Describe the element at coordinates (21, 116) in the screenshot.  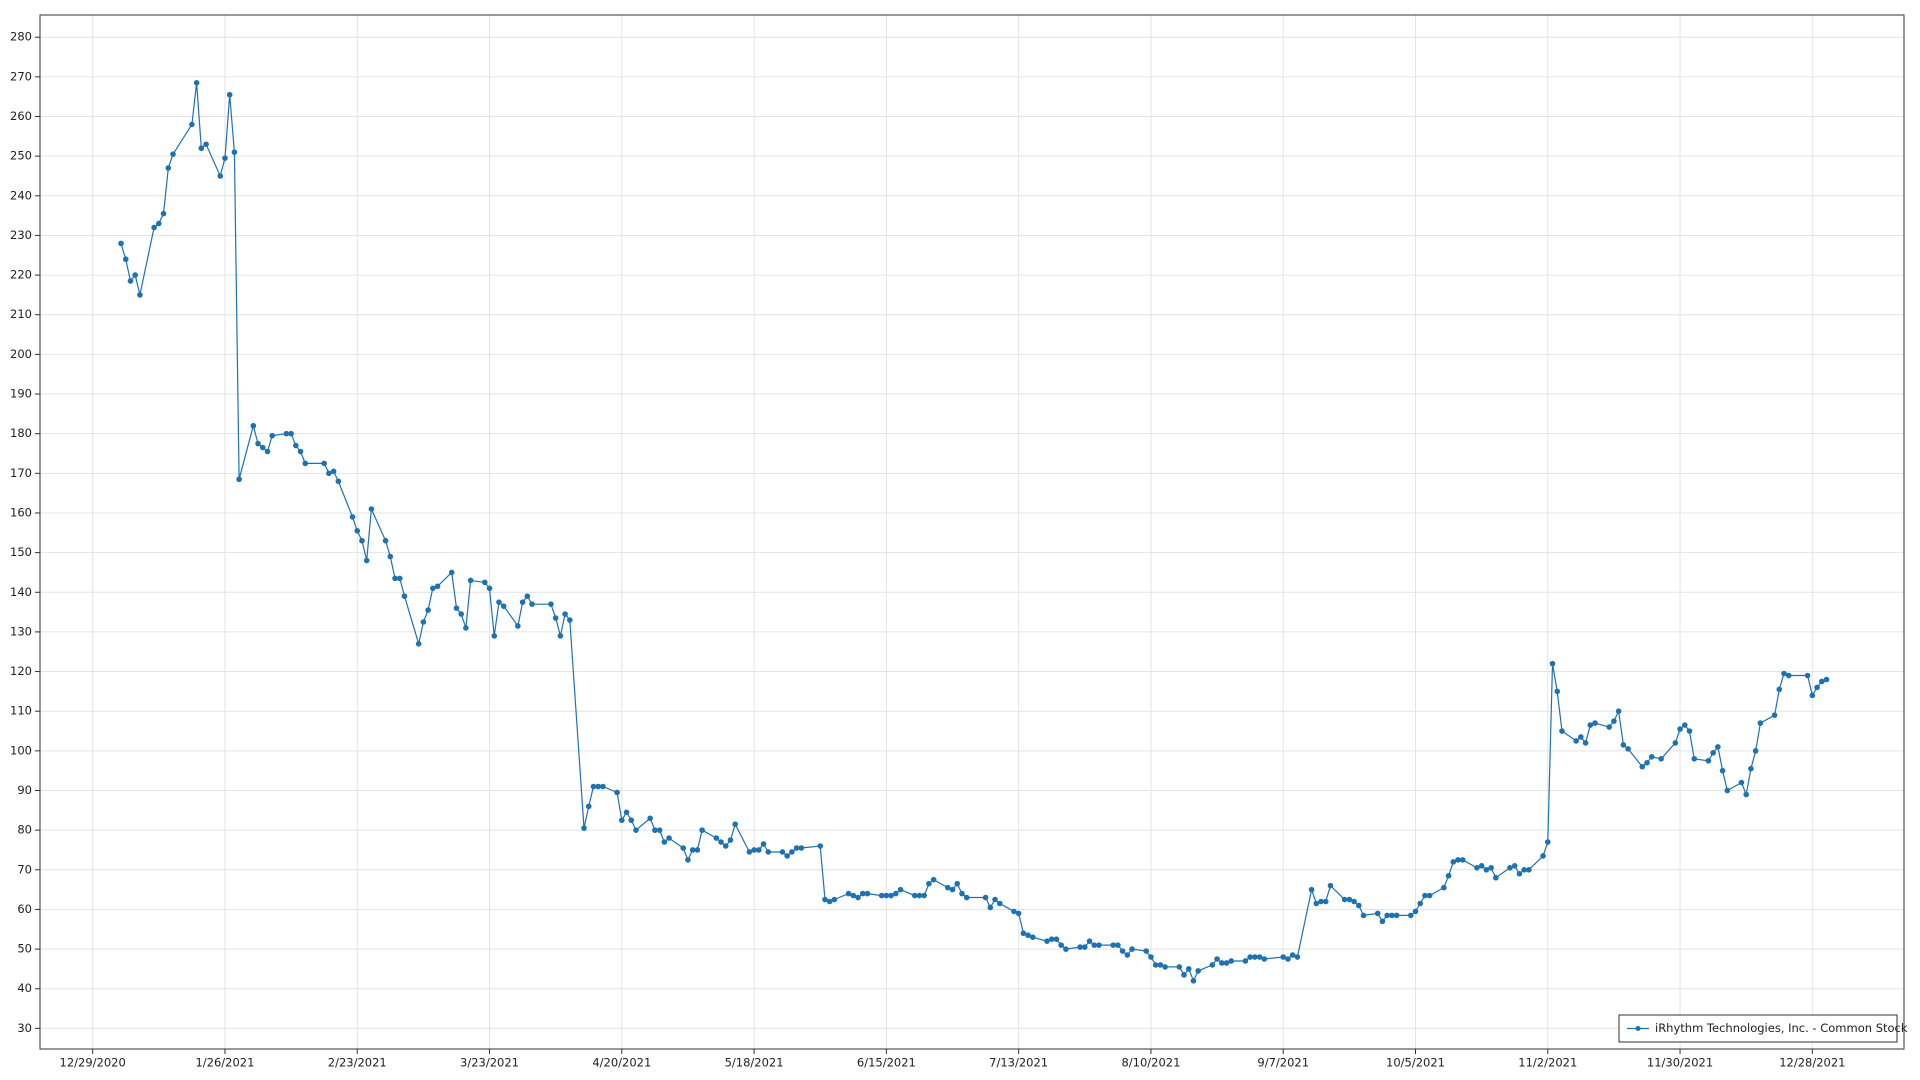
I see `y-tick-label: 260` at that location.